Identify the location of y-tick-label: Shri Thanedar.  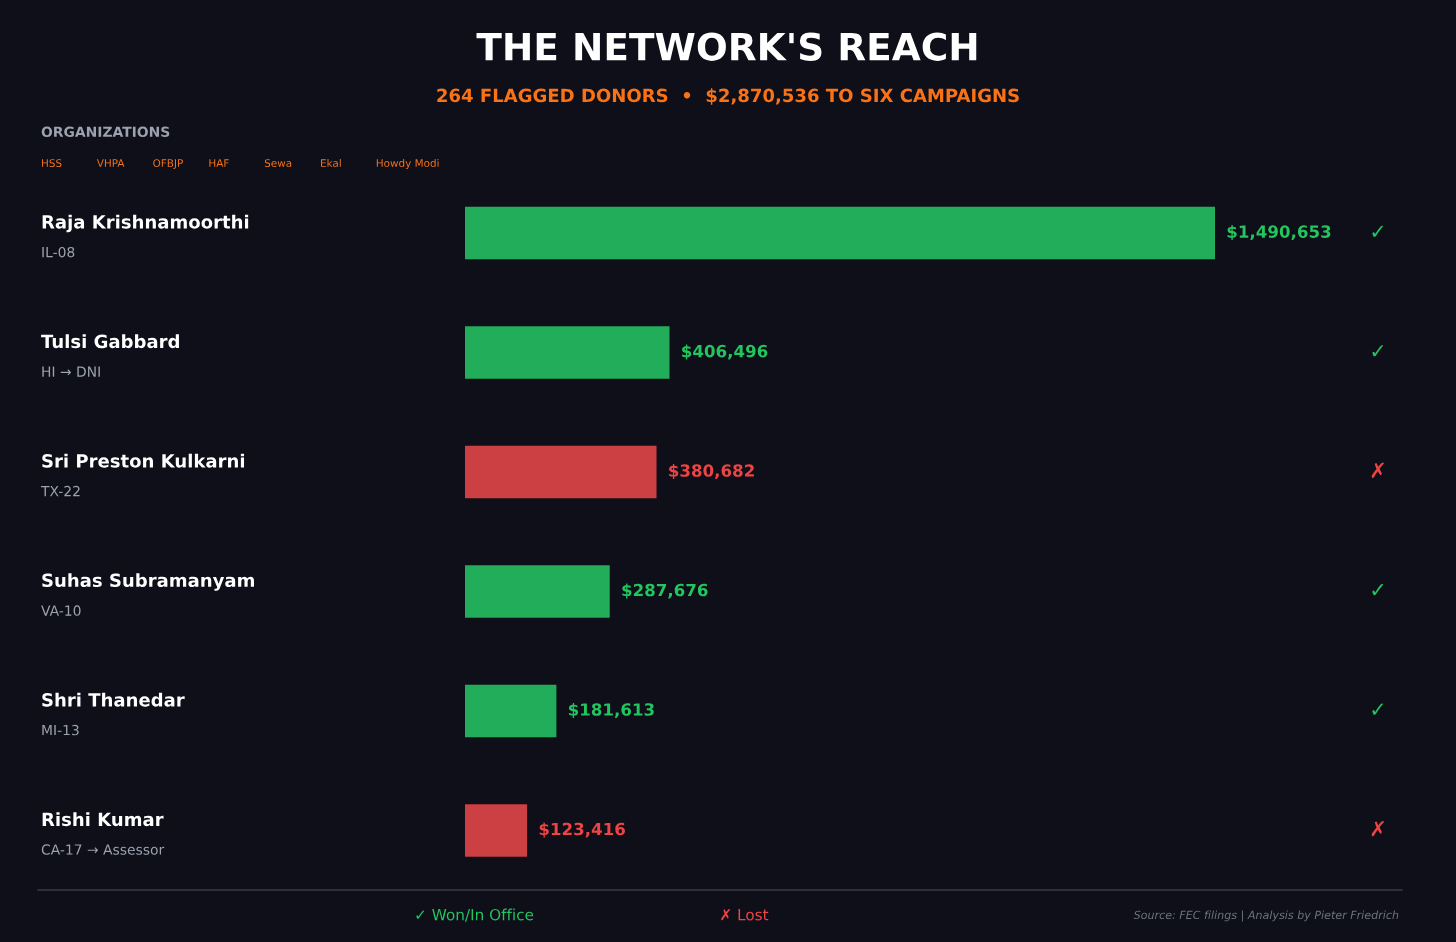
(113, 699).